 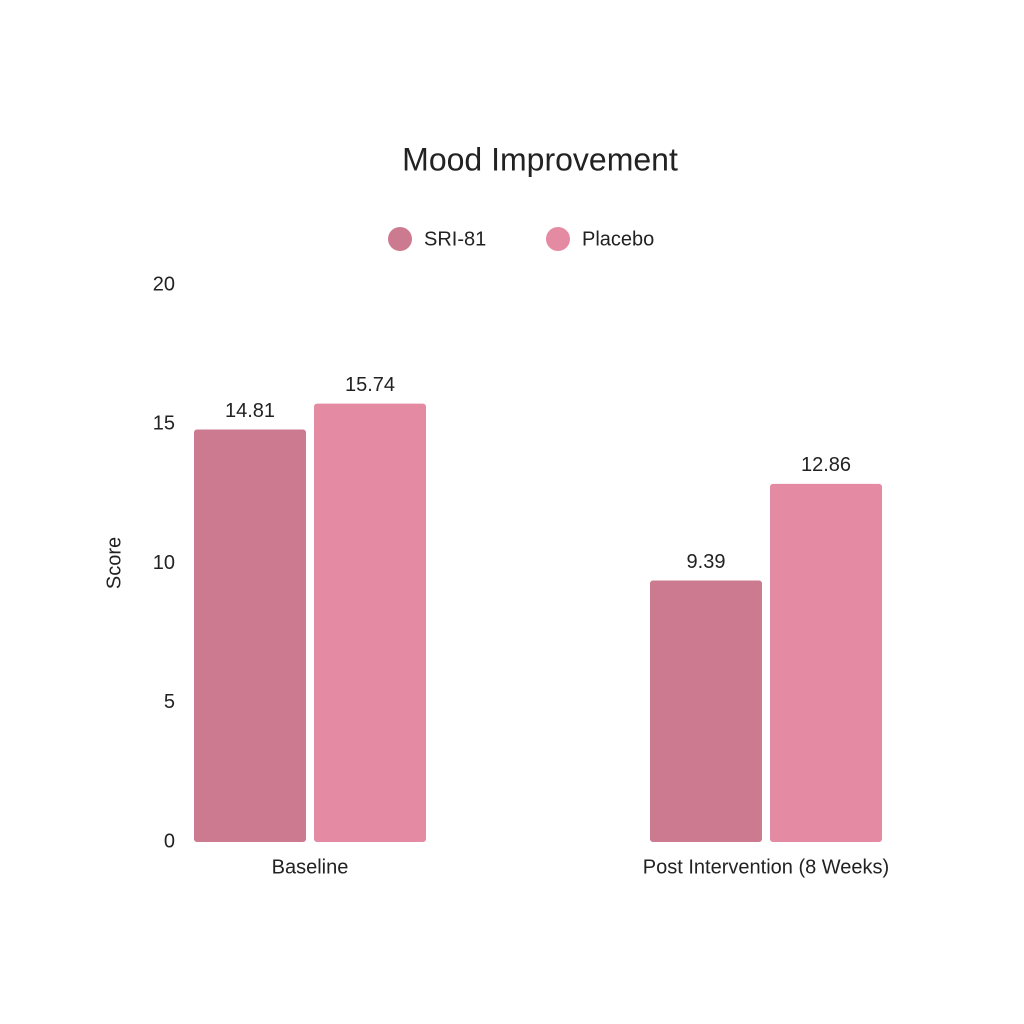 I want to click on legend-label: Placebo, so click(x=618, y=239).